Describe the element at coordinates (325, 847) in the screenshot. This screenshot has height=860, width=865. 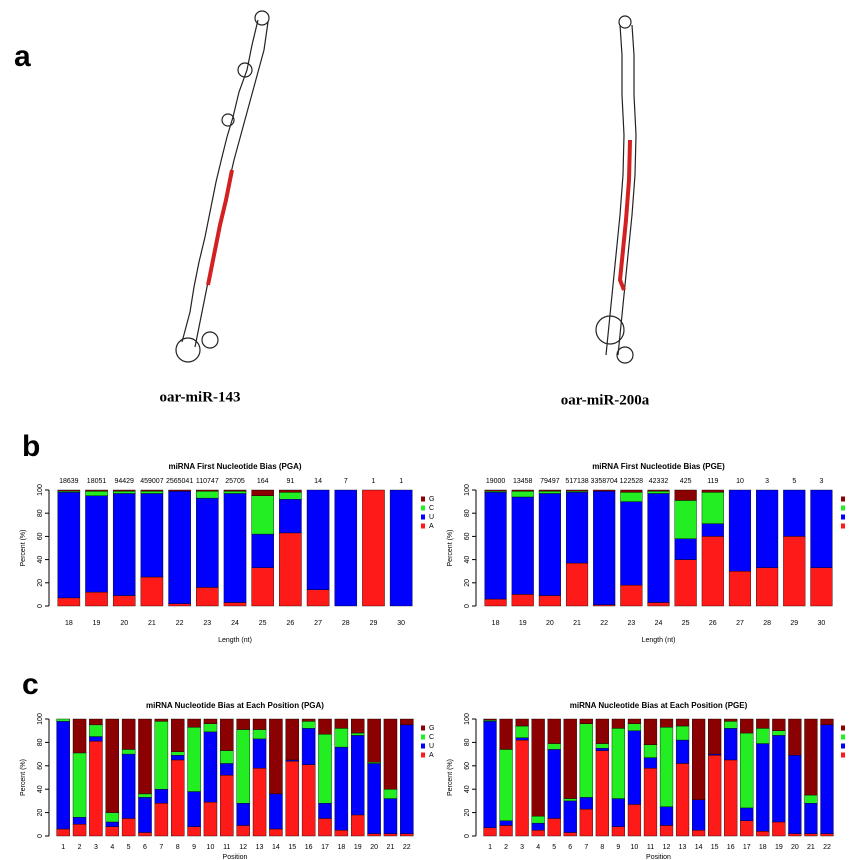
I see `x-tick-label: 17` at that location.